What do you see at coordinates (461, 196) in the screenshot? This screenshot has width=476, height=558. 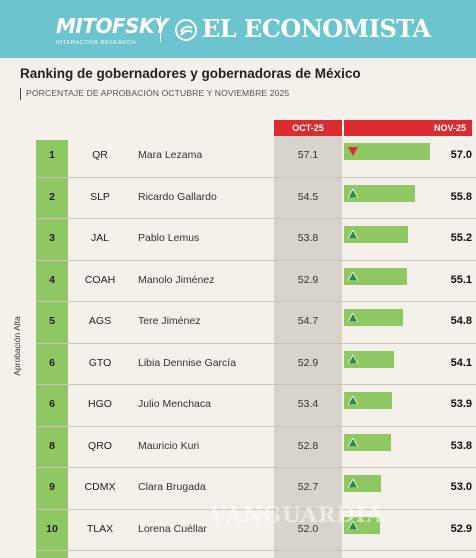 I see `nov-value: 55.8` at bounding box center [461, 196].